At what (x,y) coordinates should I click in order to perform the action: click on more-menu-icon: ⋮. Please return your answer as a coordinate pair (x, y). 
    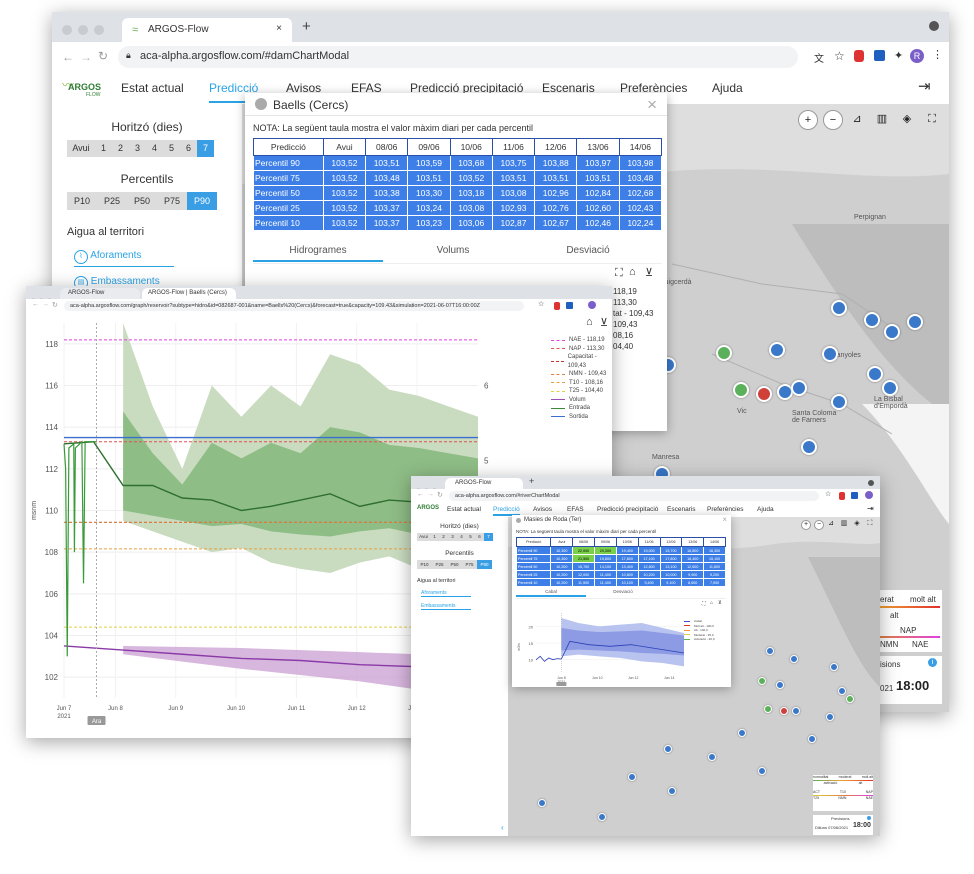
    Looking at the image, I should click on (937, 55).